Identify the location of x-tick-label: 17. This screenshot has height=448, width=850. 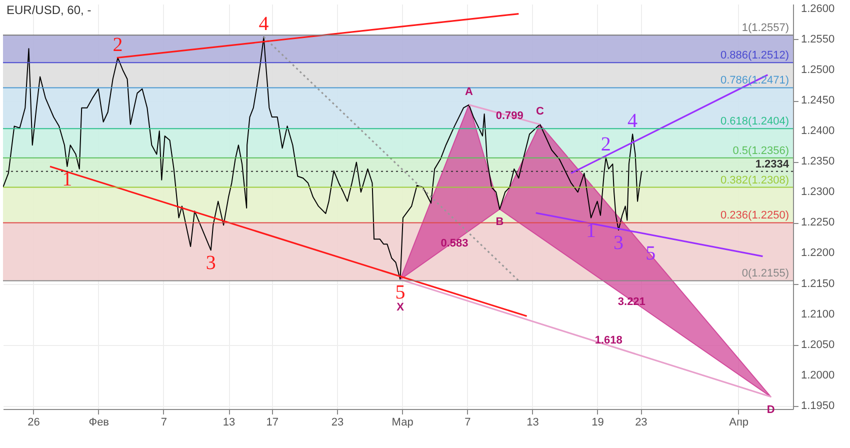
(272, 422).